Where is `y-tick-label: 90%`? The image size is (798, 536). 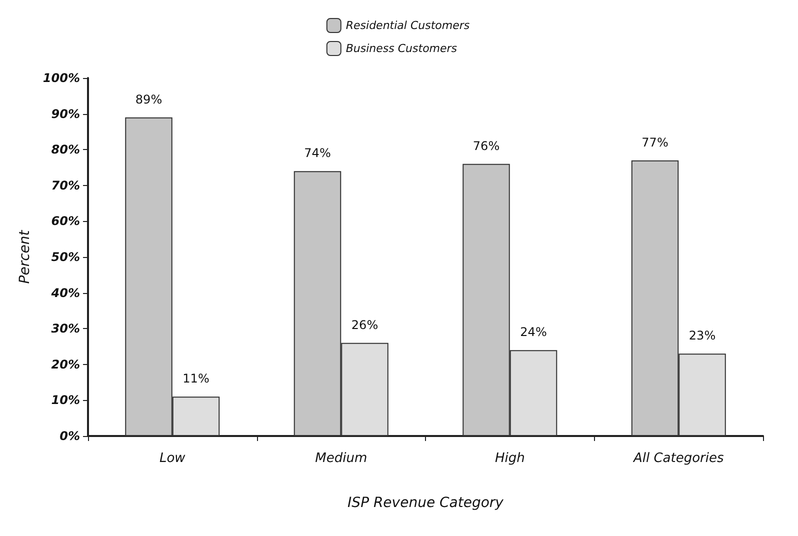 y-tick-label: 90% is located at coordinates (65, 113).